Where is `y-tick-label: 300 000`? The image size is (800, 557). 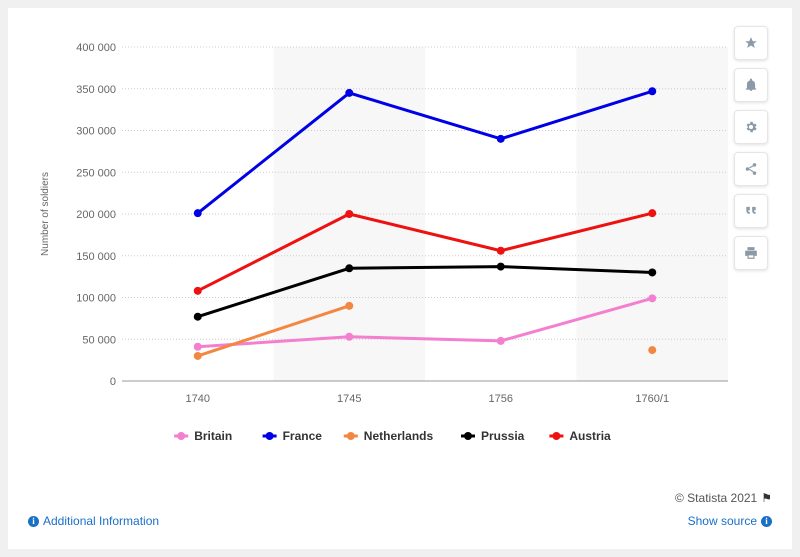
y-tick-label: 300 000 is located at coordinates (96, 132).